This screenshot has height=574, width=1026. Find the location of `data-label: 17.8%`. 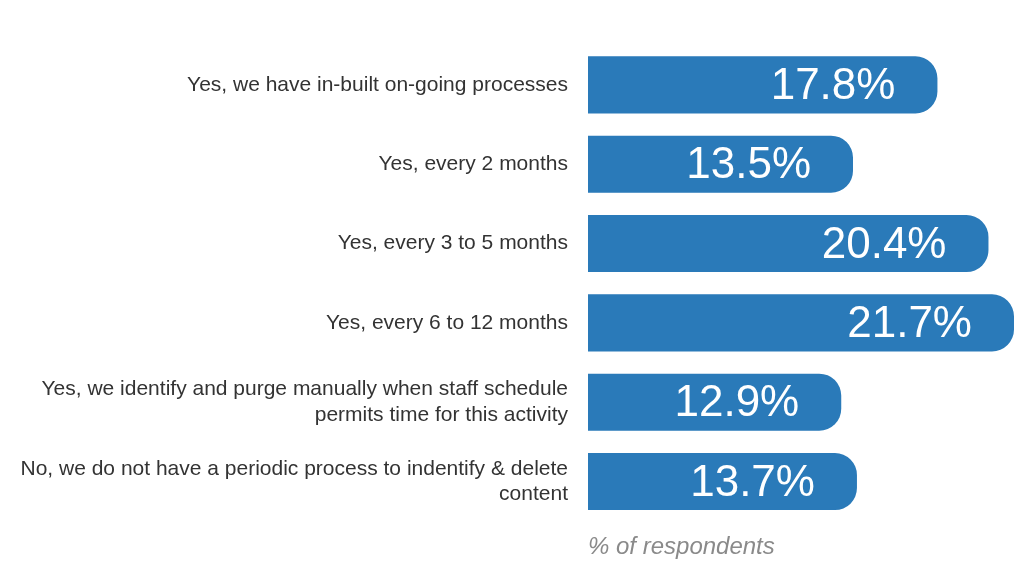

data-label: 17.8% is located at coordinates (833, 84).